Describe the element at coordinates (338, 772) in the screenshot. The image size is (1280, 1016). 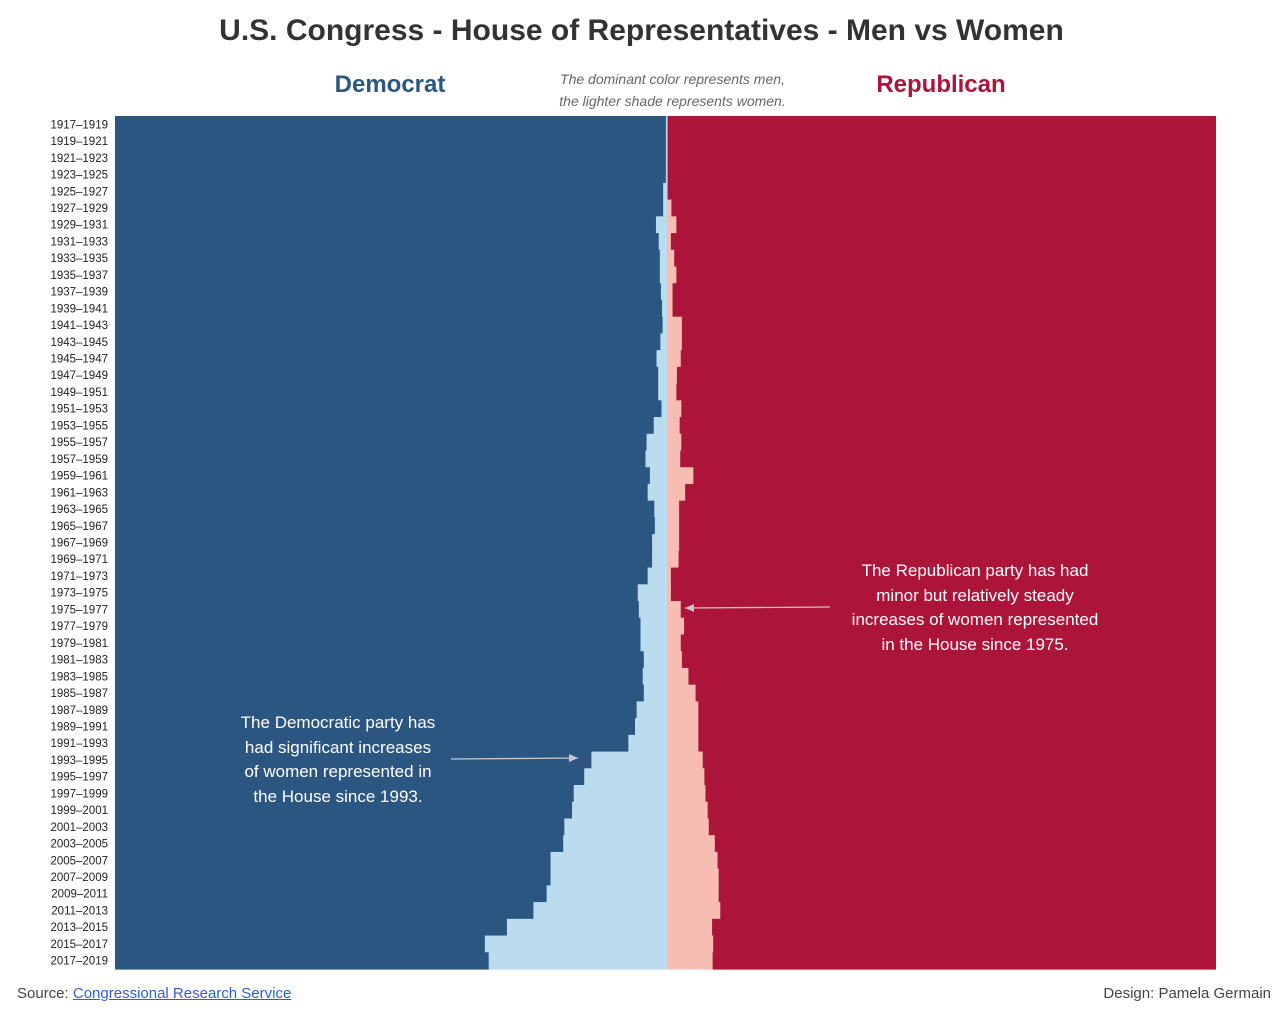
I see `democrat-annotation-line-3: of women represented in` at that location.